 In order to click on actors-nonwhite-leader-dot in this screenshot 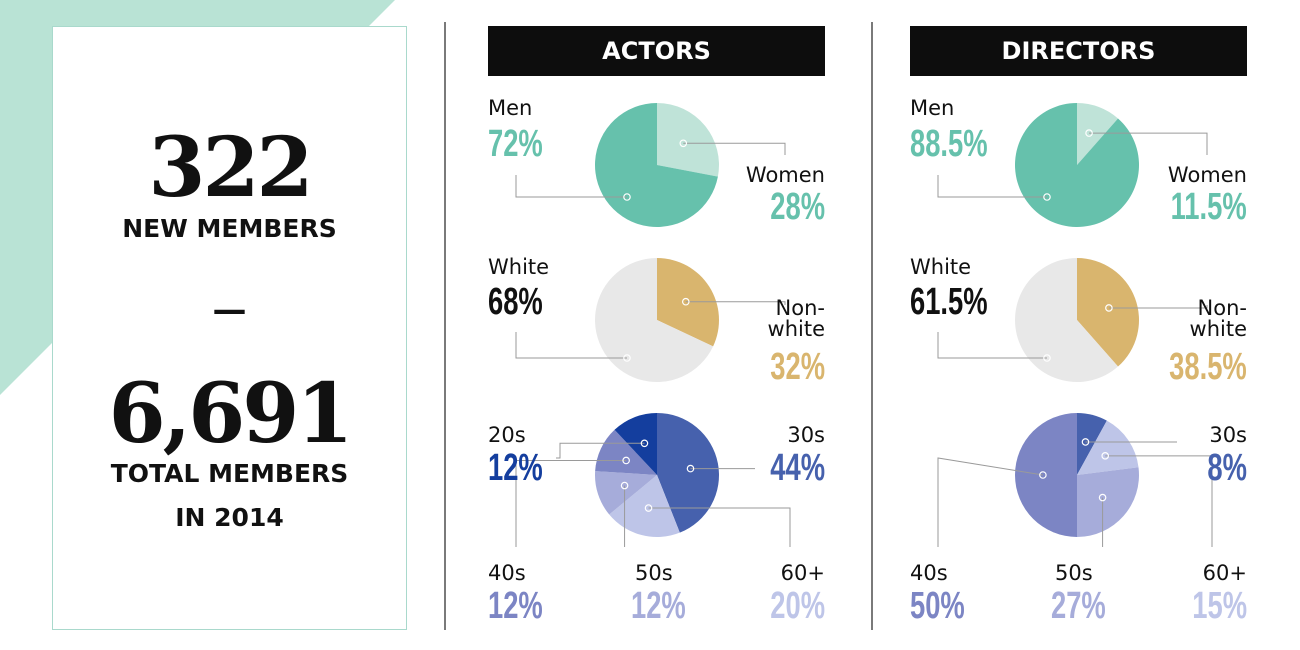, I will do `click(685, 301)`.